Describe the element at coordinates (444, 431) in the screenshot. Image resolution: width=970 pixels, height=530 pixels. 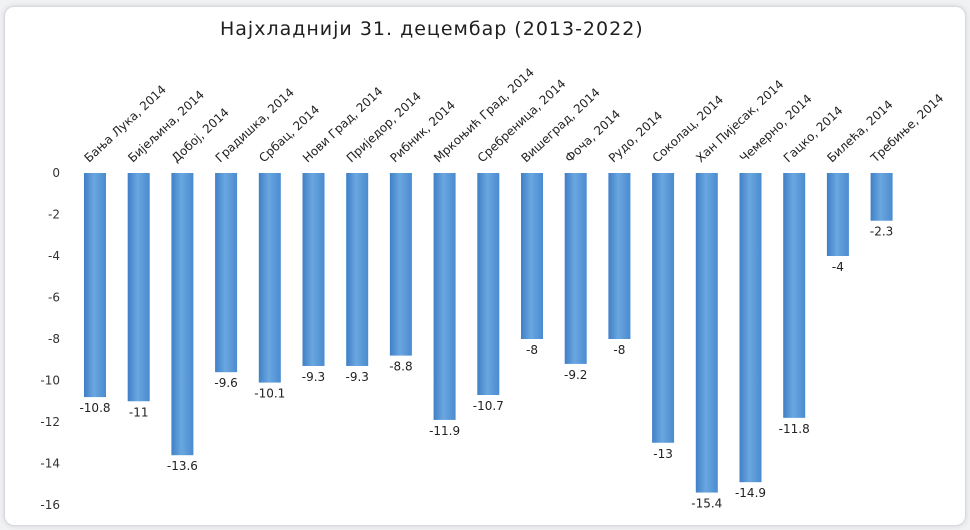
I see `data-label: -11.9` at that location.